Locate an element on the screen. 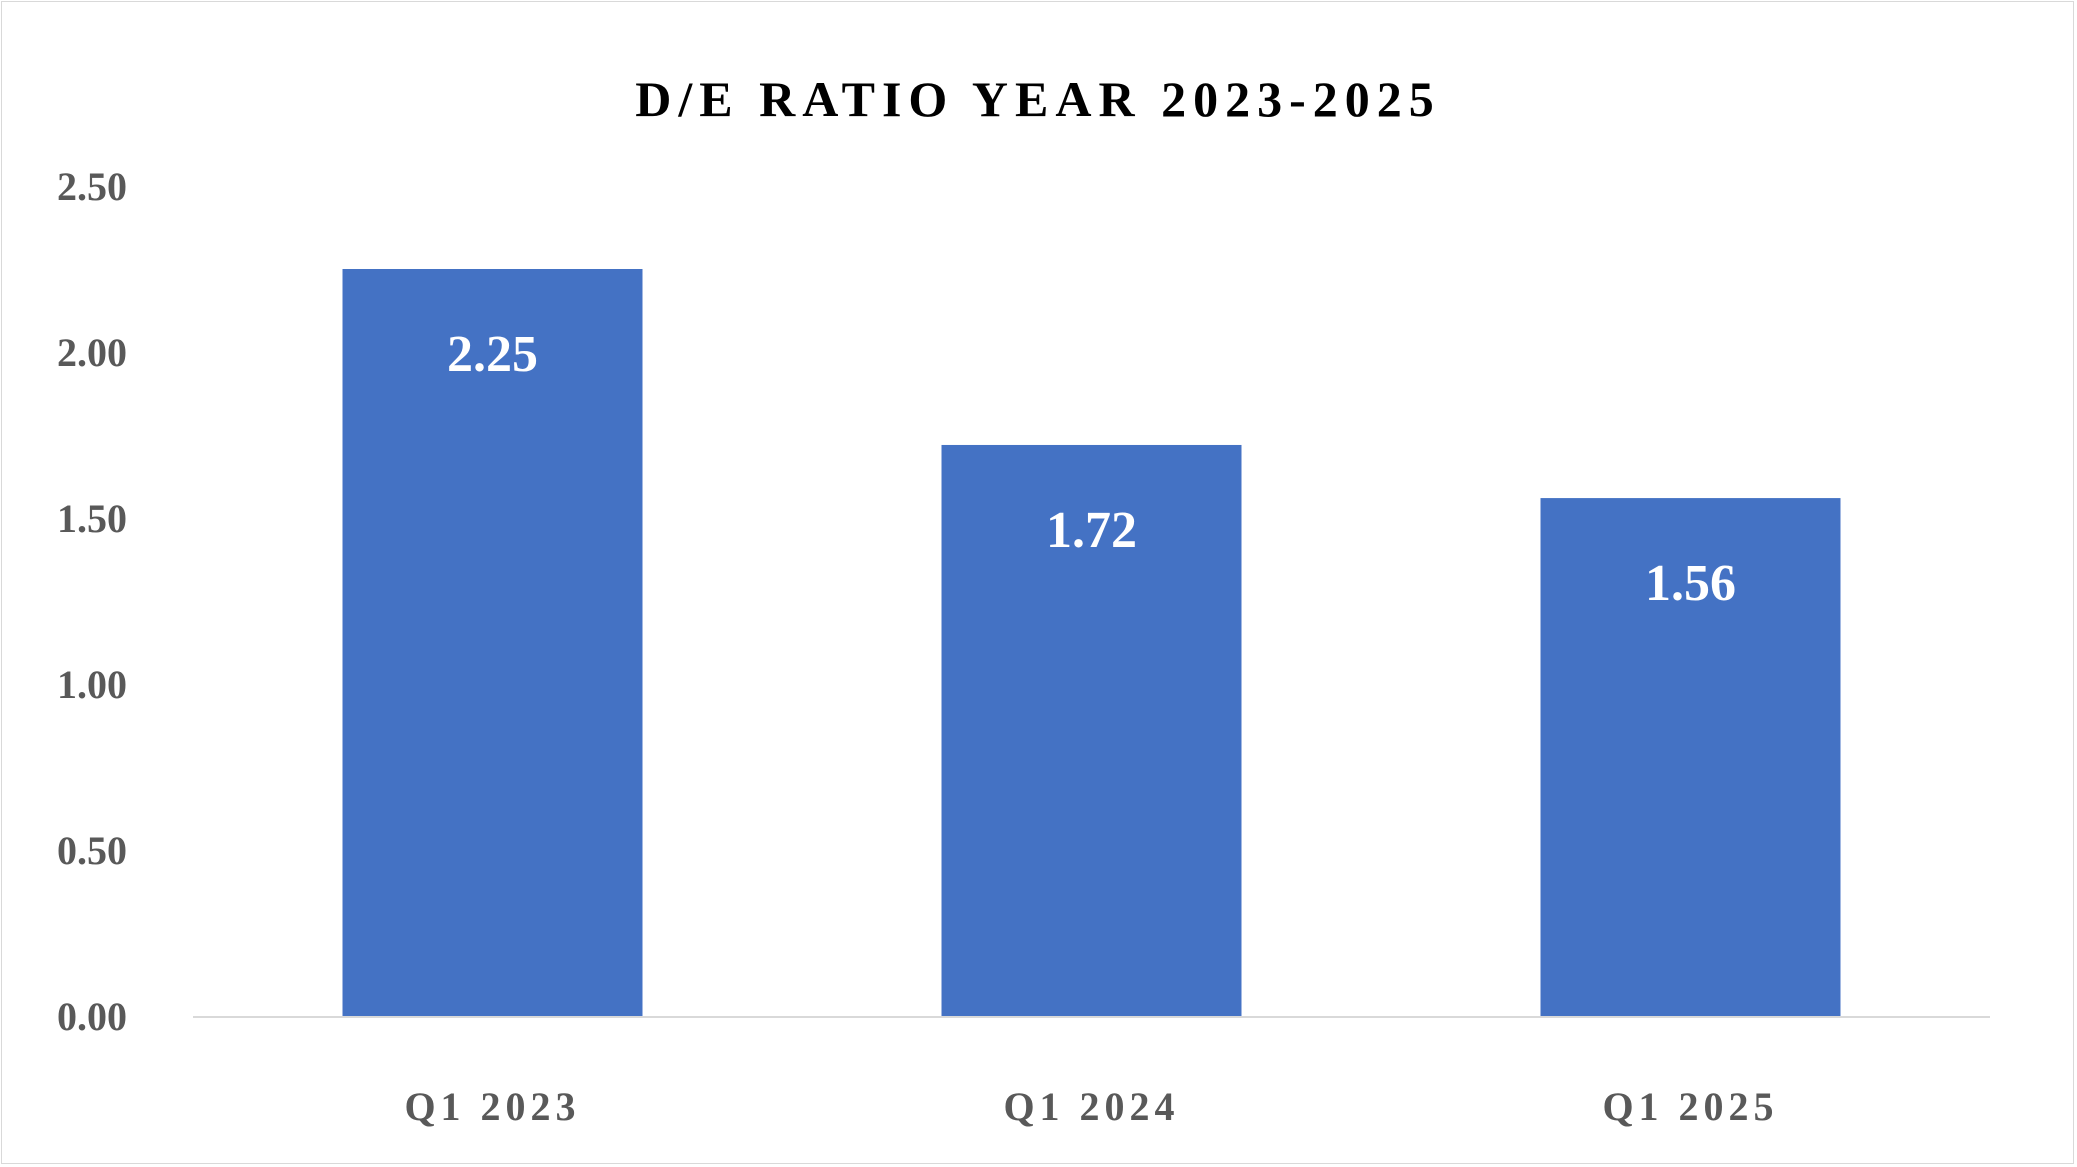 This screenshot has width=2077, height=1167. x-tick-label: Q1 2024 is located at coordinates (1091, 1106).